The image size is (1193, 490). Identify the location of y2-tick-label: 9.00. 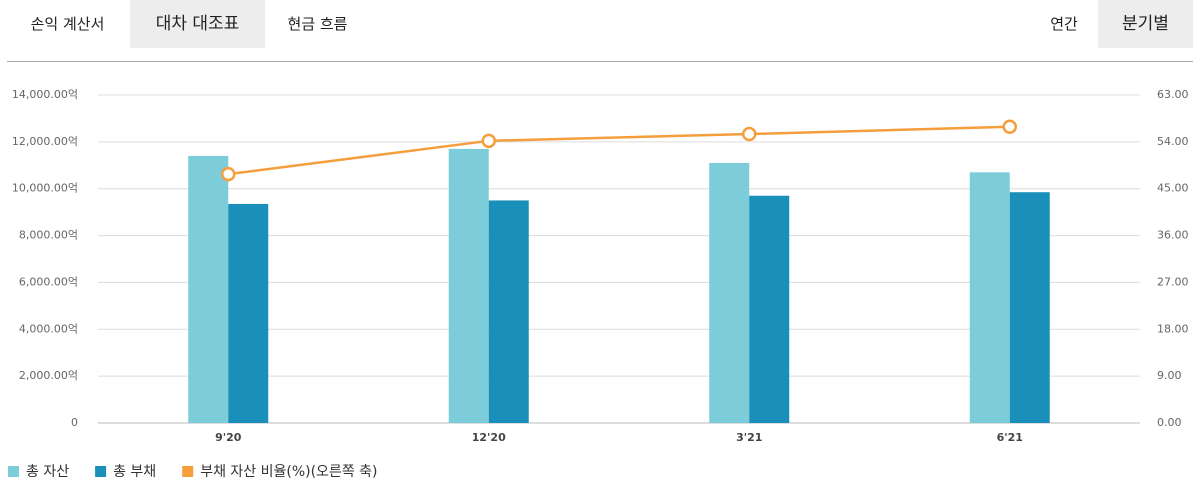
(1169, 375).